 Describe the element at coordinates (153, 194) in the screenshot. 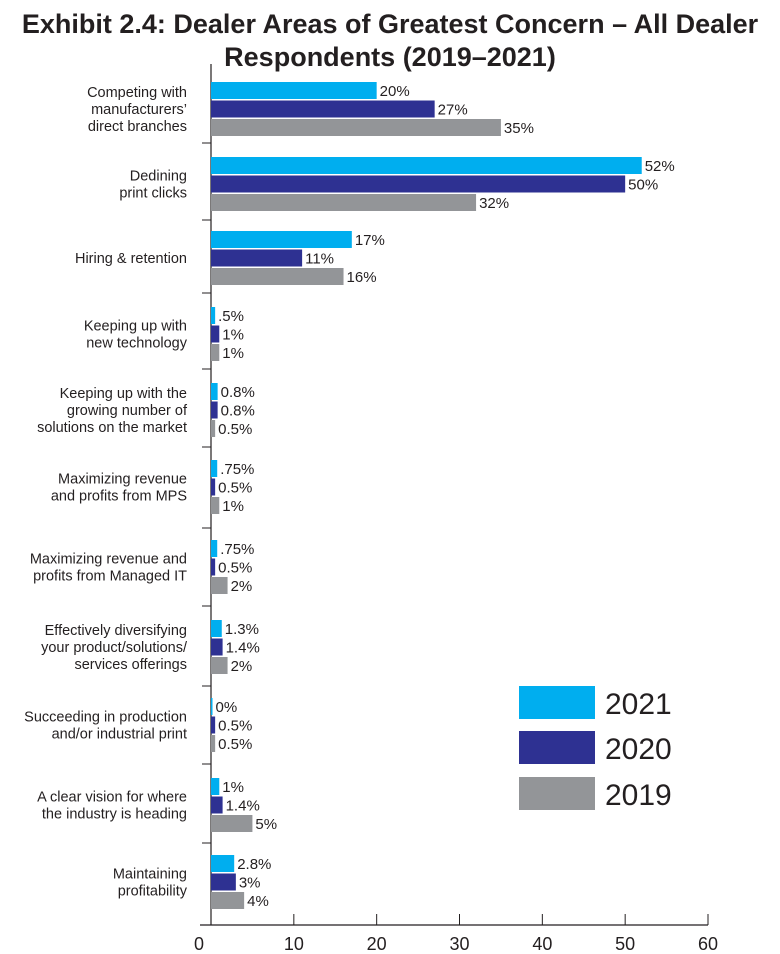

I see `category-label-line: print clicks` at that location.